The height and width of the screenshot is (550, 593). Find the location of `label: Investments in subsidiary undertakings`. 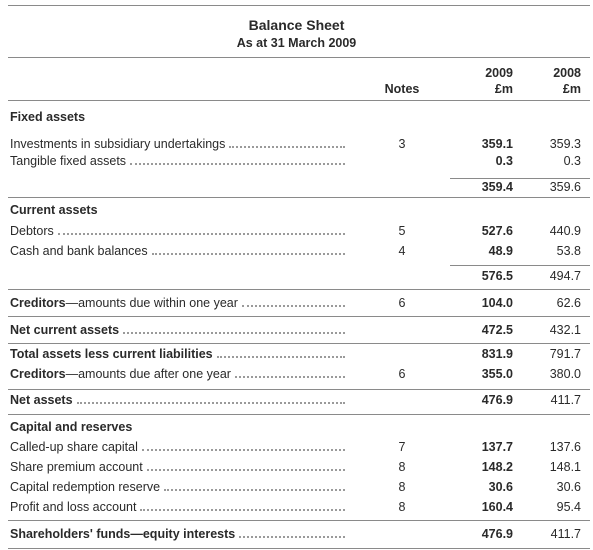

label: Investments in subsidiary undertakings is located at coordinates (118, 144).